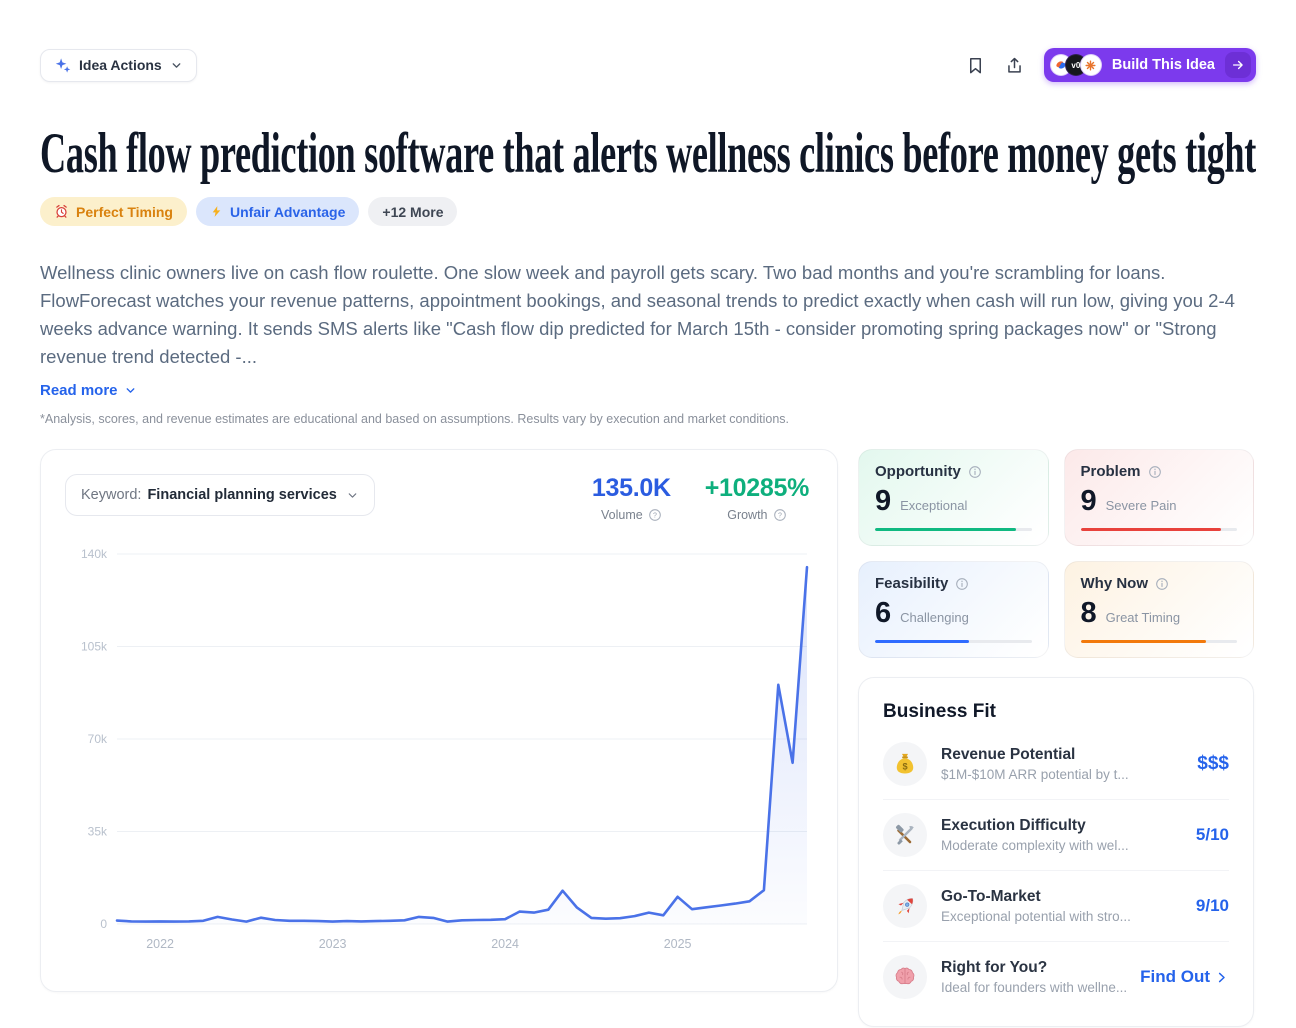 The width and height of the screenshot is (1296, 1028). I want to click on score-title: Feasibility, so click(912, 583).